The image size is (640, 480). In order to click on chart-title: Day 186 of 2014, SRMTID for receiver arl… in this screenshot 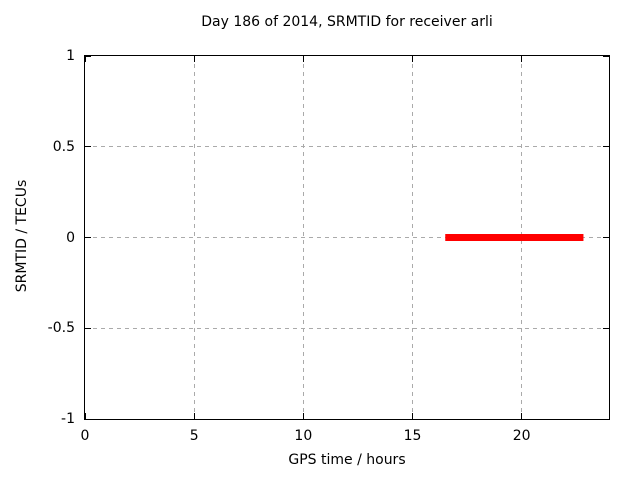, I will do `click(347, 22)`.